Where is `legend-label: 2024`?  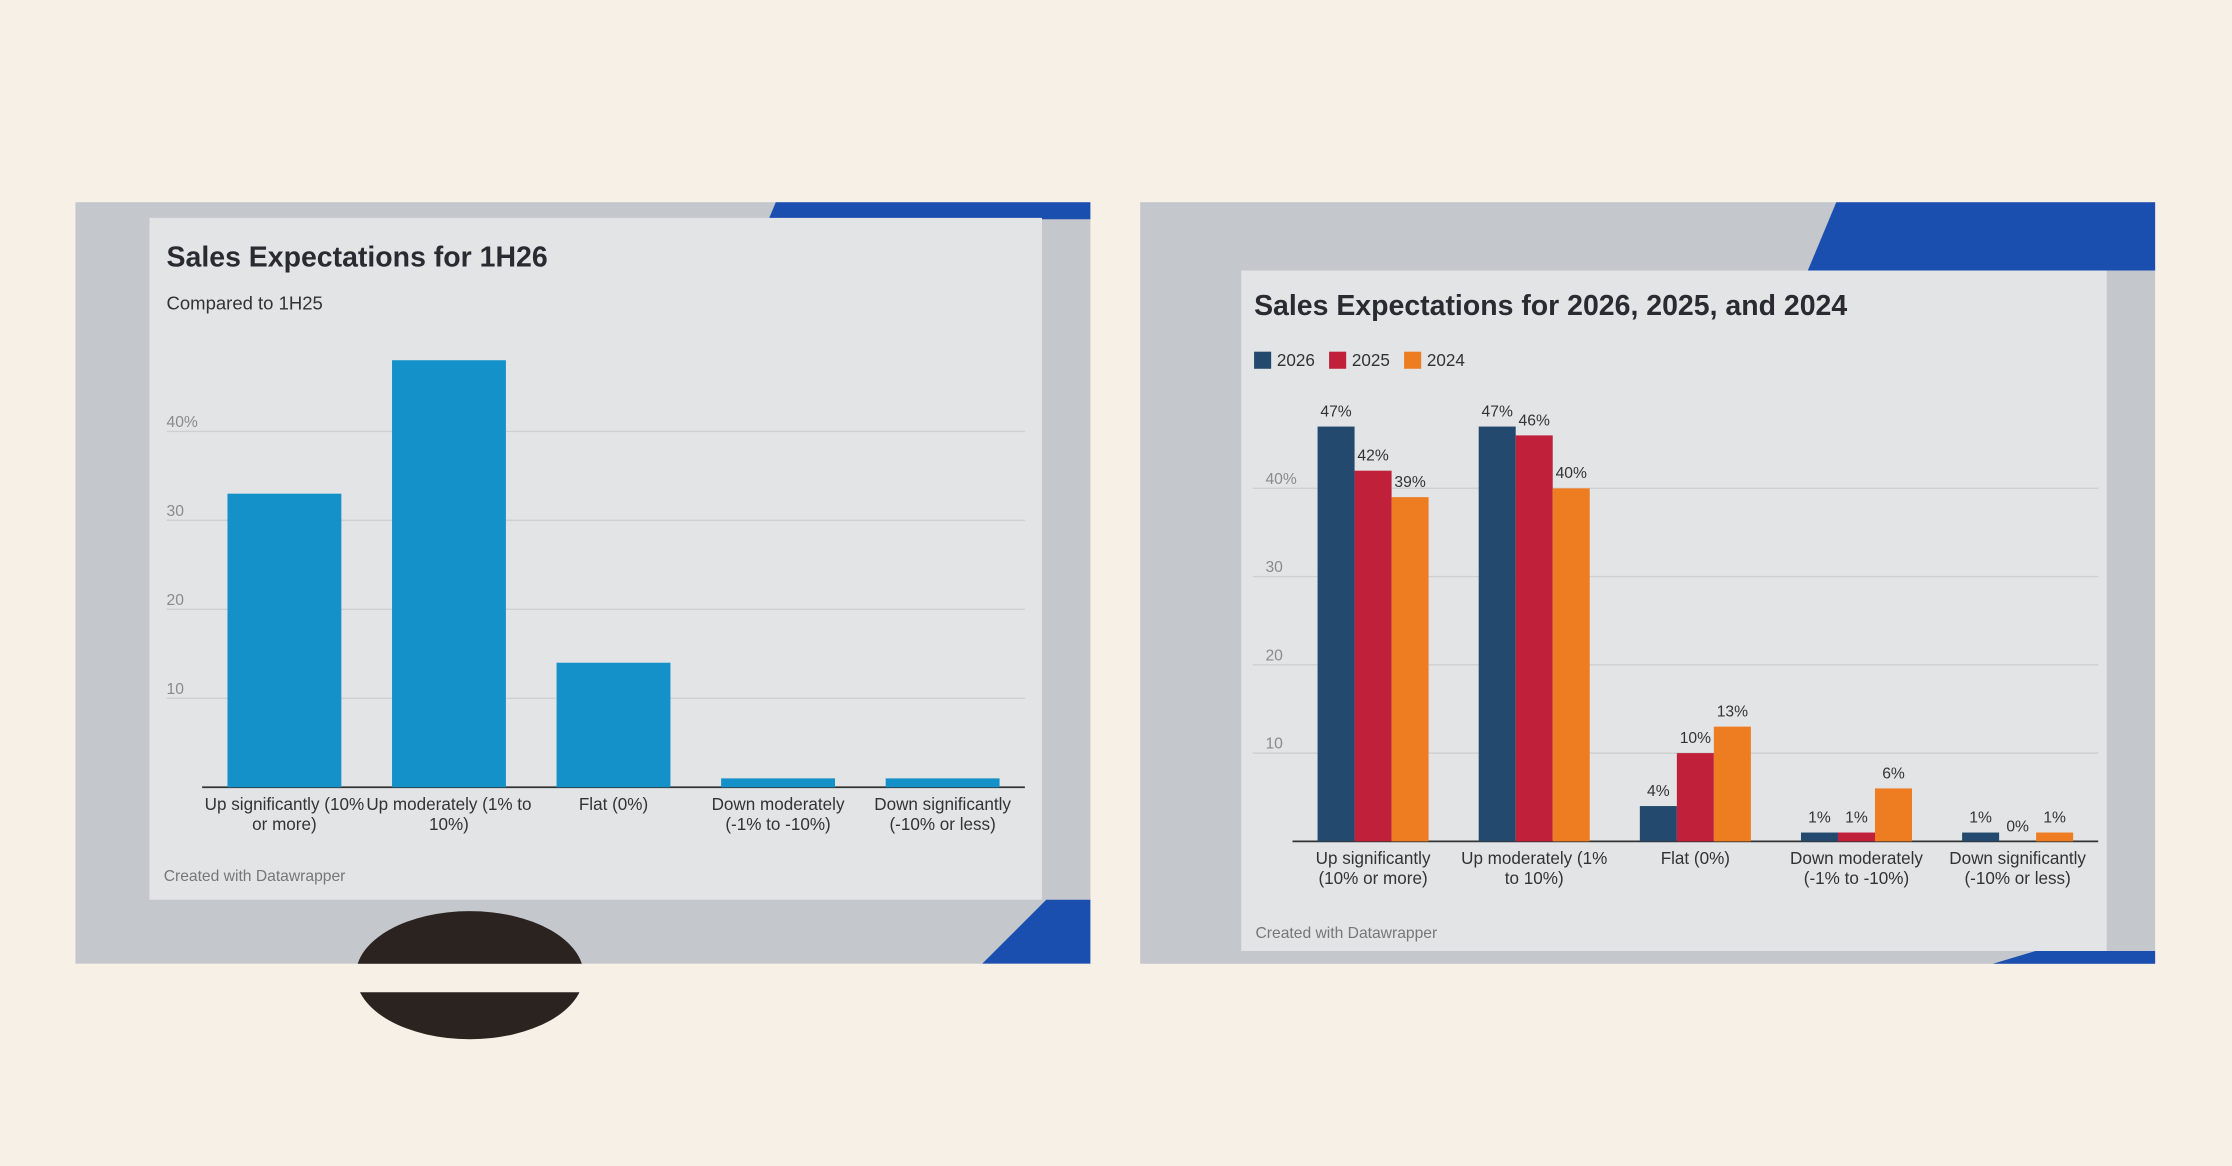 legend-label: 2024 is located at coordinates (1446, 360).